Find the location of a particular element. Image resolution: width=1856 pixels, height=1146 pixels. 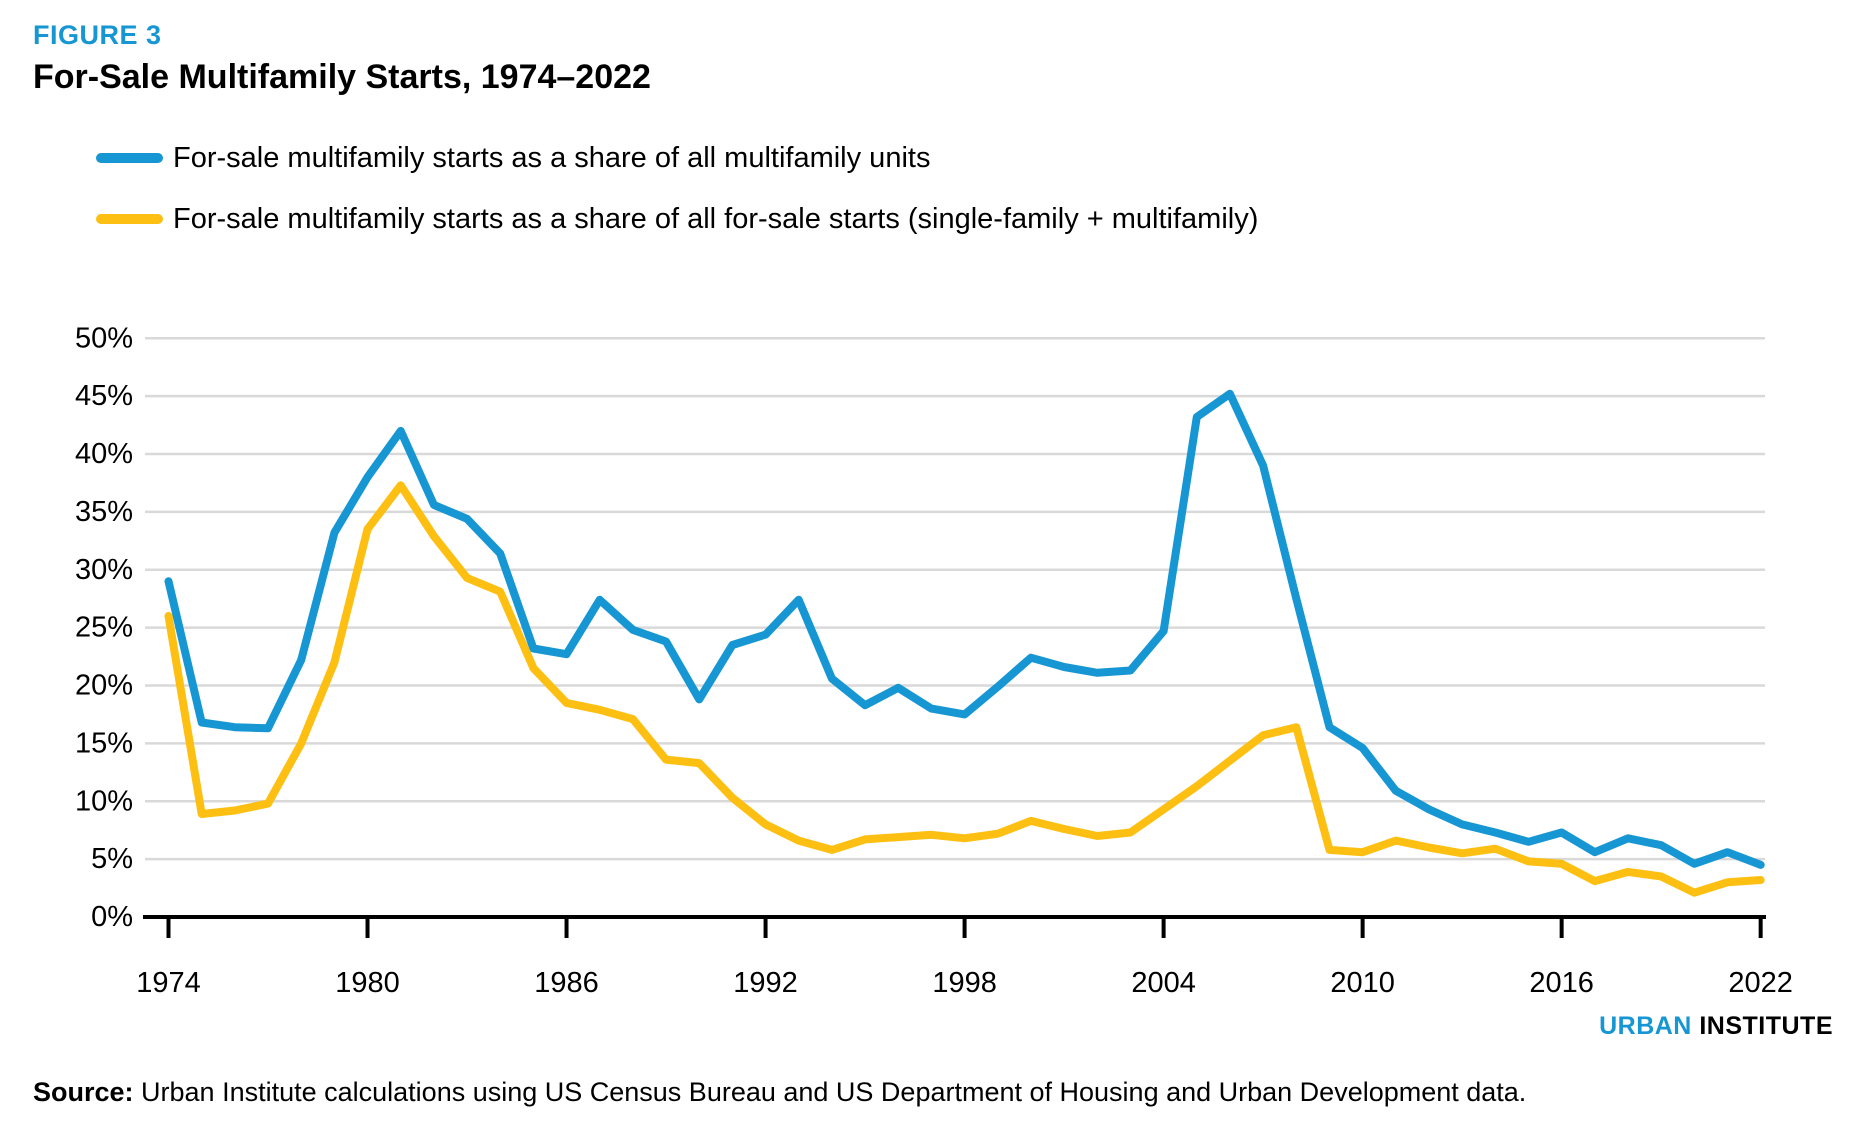

y-axis-tick-label: 35% is located at coordinates (104, 512).